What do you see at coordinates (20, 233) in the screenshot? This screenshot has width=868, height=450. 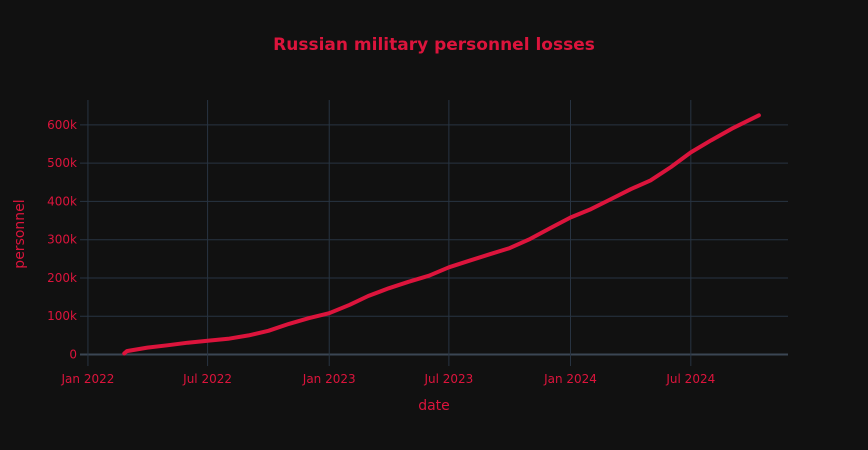 I see `y-axis-title: personnel` at bounding box center [20, 233].